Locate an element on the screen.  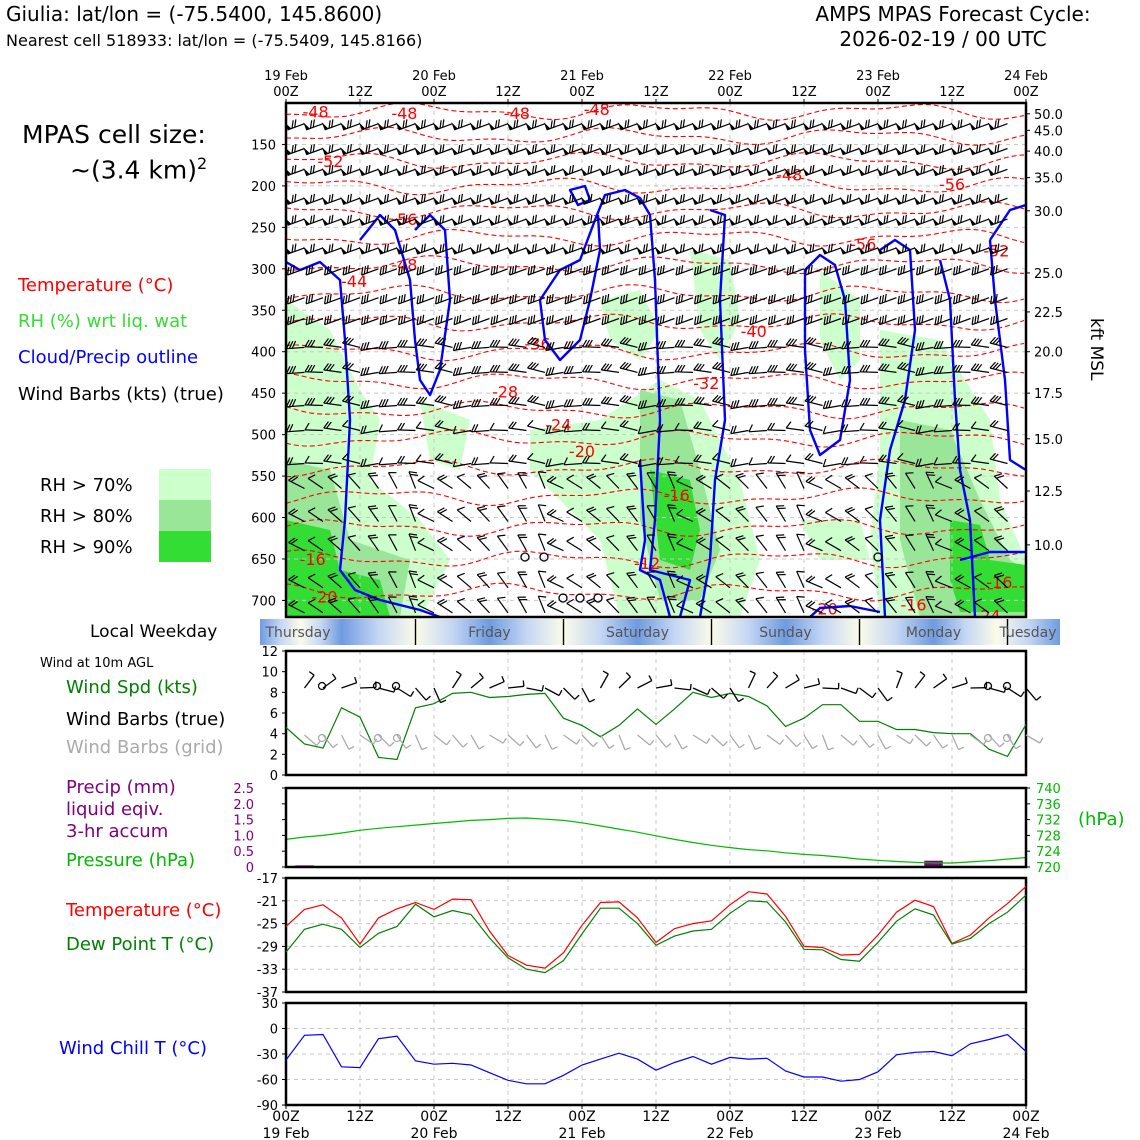
temperature-panel: -17-21-25-29-33-37 is located at coordinates (642, 936).